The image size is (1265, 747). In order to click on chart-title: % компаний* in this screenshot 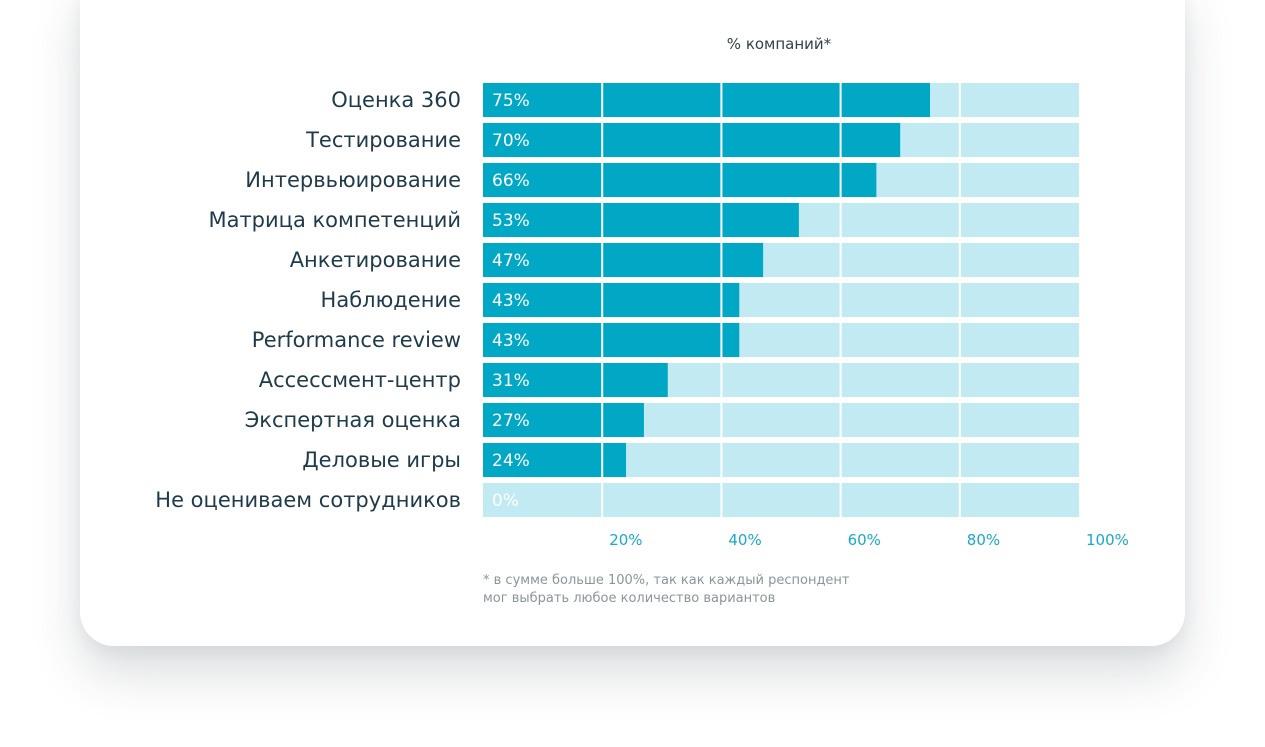, I will do `click(779, 44)`.